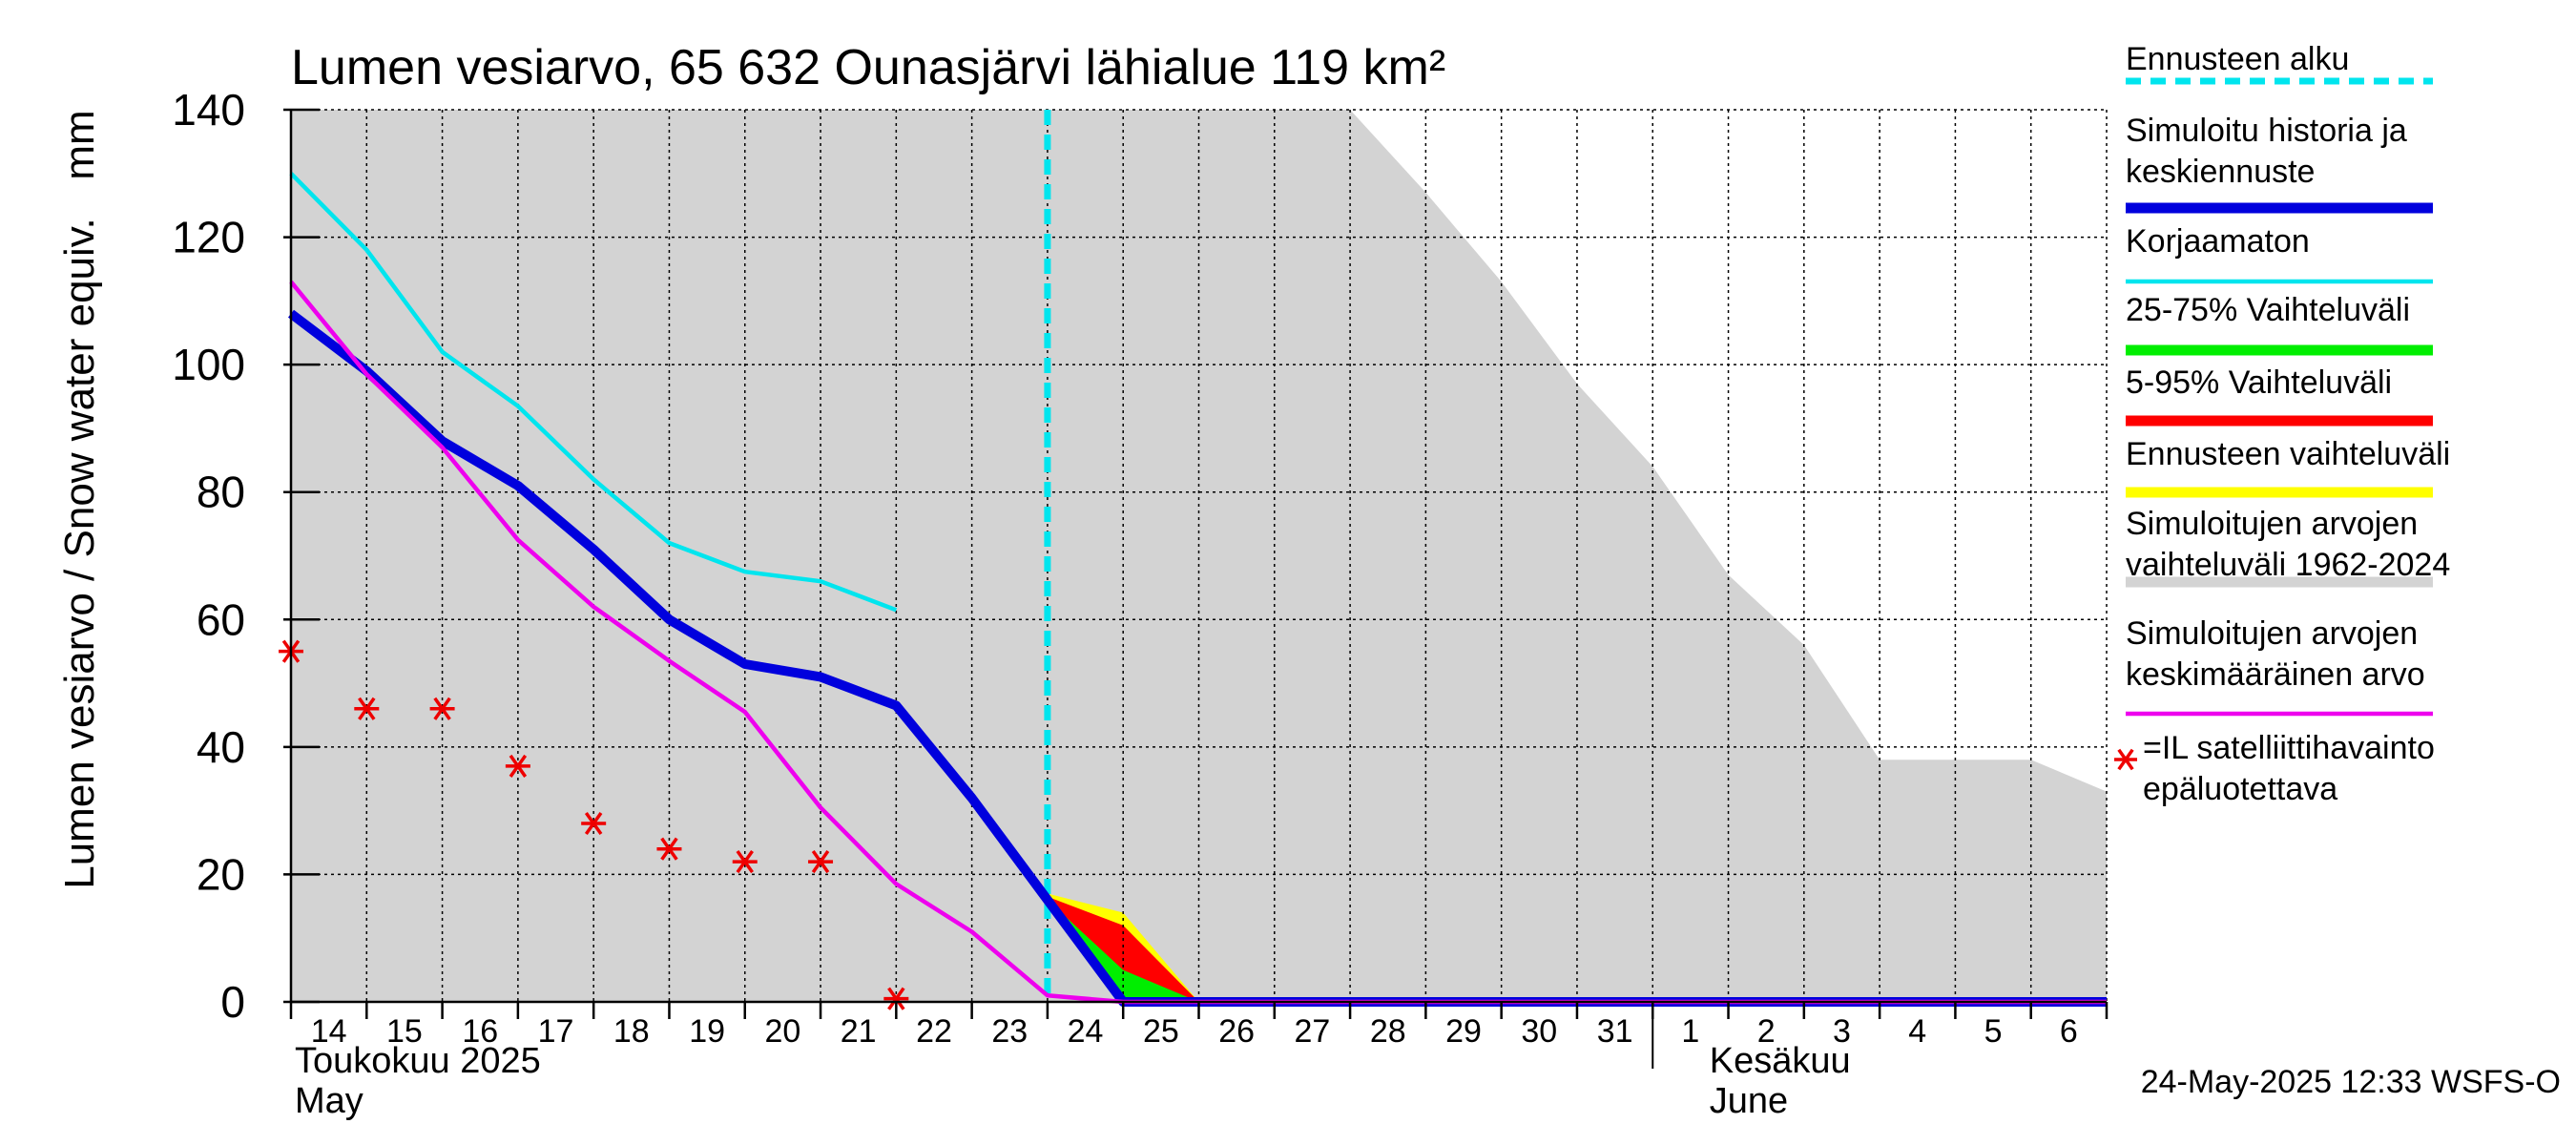  What do you see at coordinates (2220, 172) in the screenshot?
I see `legend-label: keskiennuste` at bounding box center [2220, 172].